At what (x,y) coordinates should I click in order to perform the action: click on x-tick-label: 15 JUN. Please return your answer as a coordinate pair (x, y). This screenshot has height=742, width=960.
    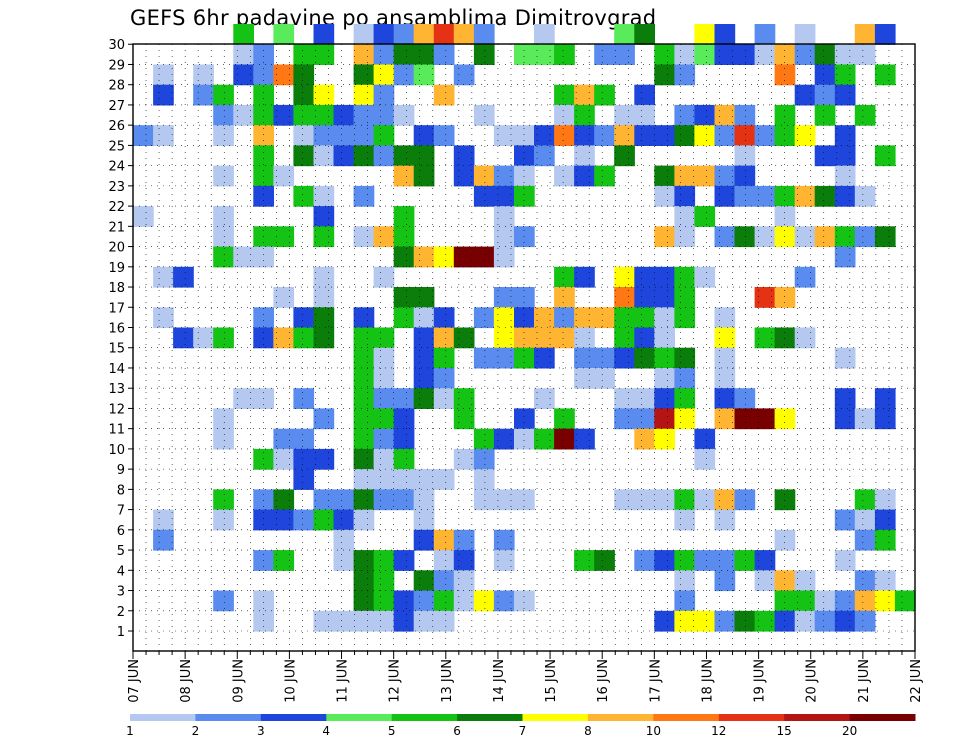
    Looking at the image, I should click on (551, 681).